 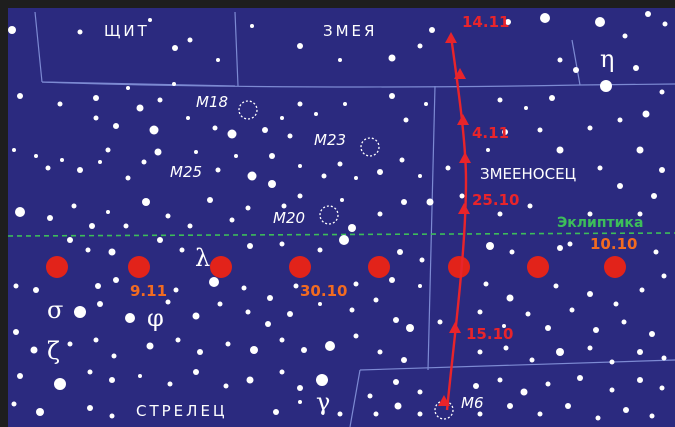 What do you see at coordinates (330, 140) in the screenshot?
I see `messier-label-m23: M23` at bounding box center [330, 140].